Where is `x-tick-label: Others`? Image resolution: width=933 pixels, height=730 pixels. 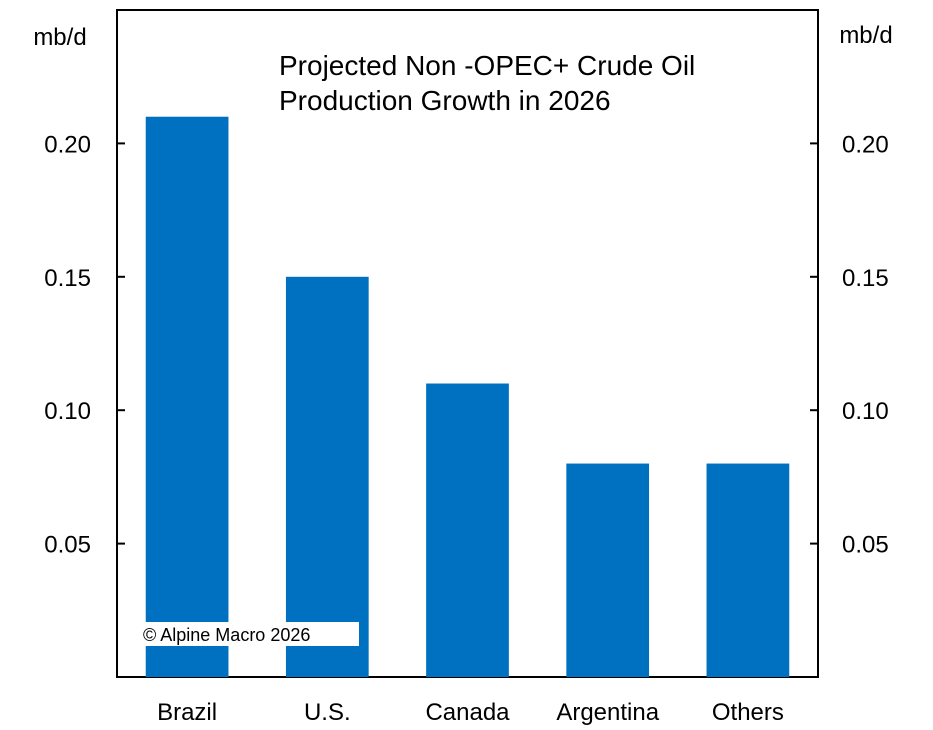 x-tick-label: Others is located at coordinates (748, 712).